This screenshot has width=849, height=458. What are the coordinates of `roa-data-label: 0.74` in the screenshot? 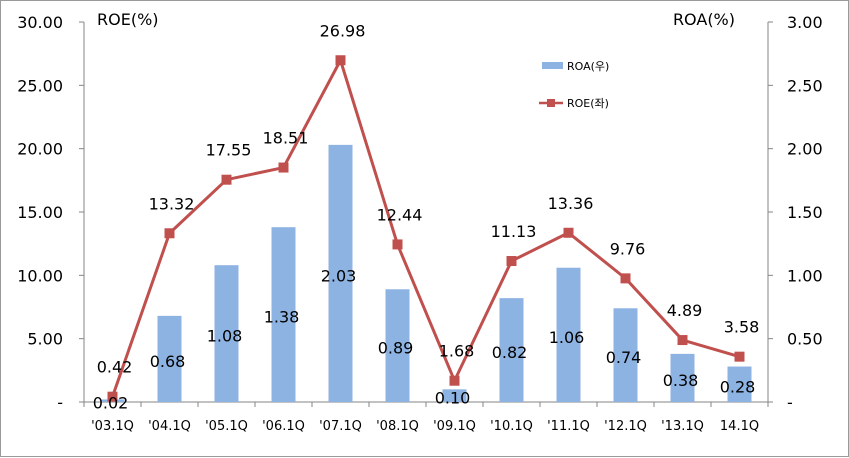 It's located at (624, 357).